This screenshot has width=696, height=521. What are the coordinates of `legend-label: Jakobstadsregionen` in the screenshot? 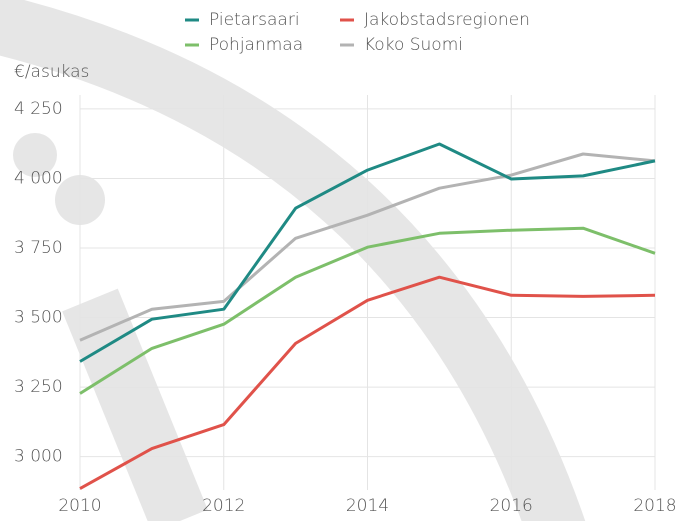 It's located at (447, 20).